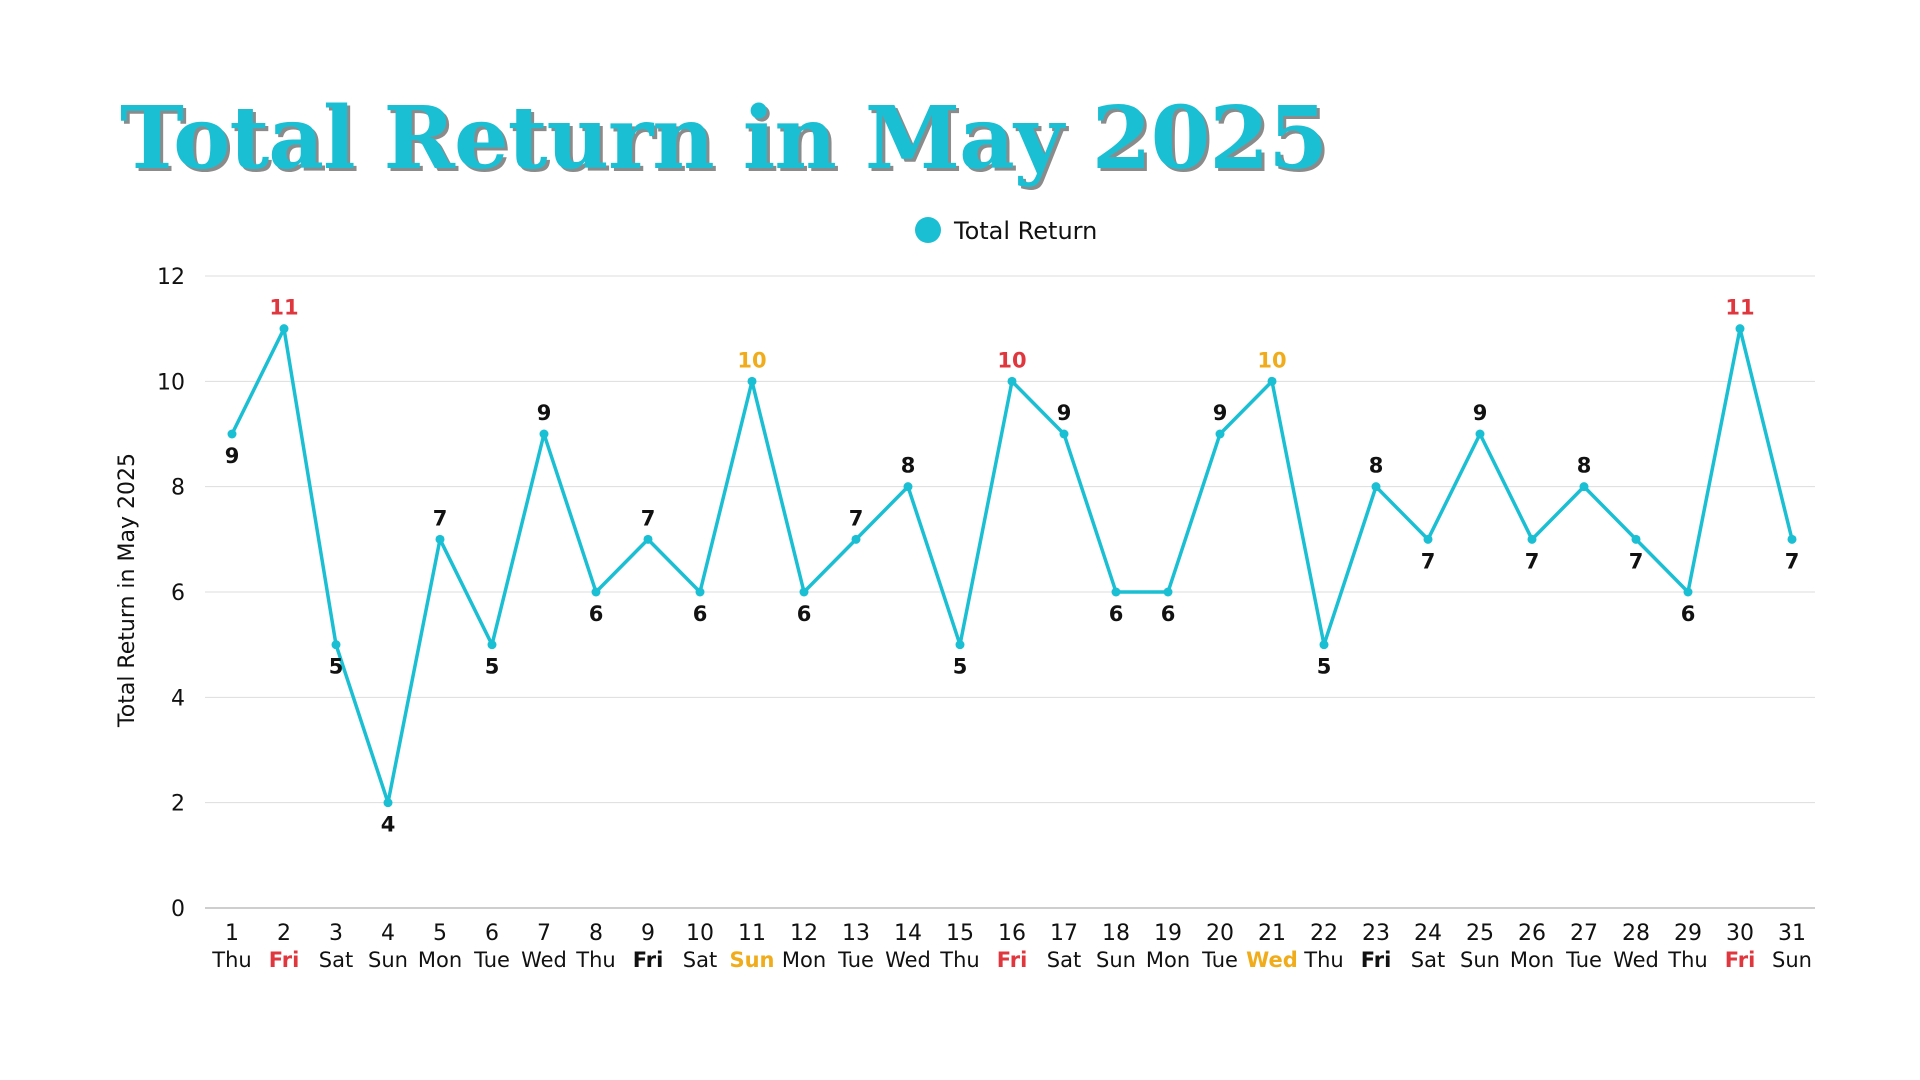 This screenshot has height=1080, width=1920. Describe the element at coordinates (1168, 933) in the screenshot. I see `x-tick-day: 19` at that location.